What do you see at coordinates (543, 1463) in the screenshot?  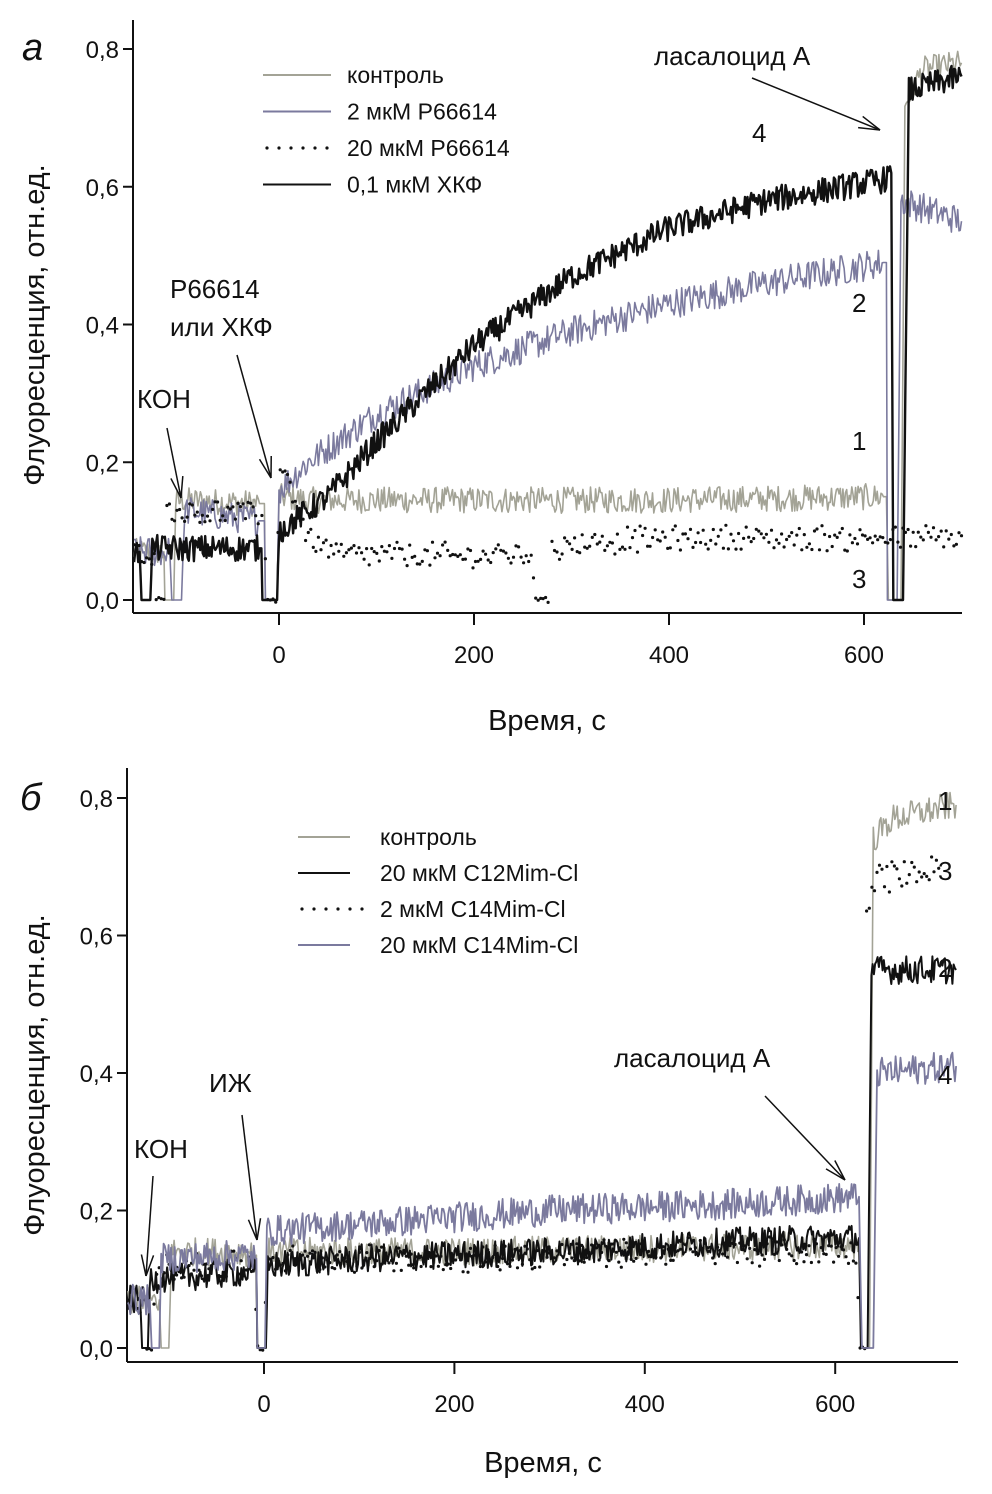 I see `x-axis-title: Время, с` at bounding box center [543, 1463].